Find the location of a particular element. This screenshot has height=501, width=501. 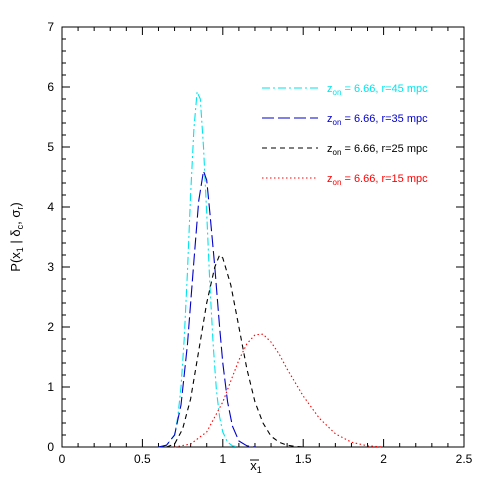

y-tick-label: 2 is located at coordinates (50, 327).